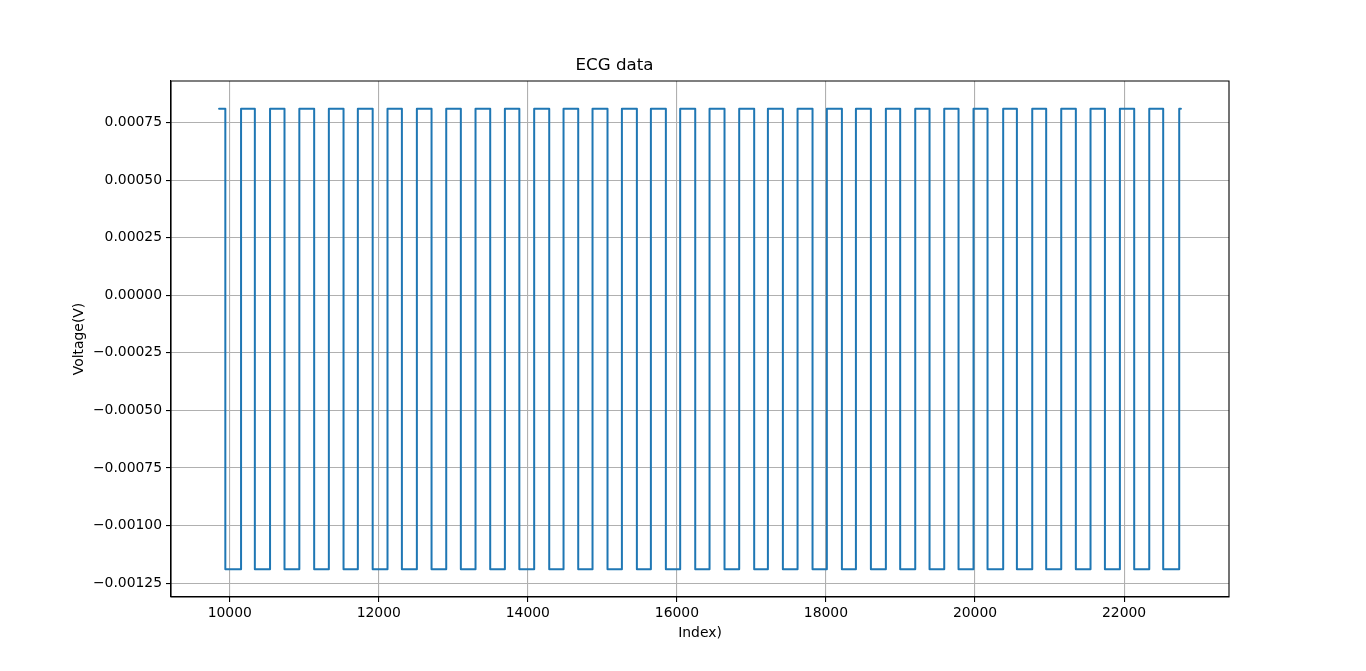 This screenshot has width=1366, height=671. What do you see at coordinates (700, 631) in the screenshot?
I see `x-axis-title: Index)` at bounding box center [700, 631].